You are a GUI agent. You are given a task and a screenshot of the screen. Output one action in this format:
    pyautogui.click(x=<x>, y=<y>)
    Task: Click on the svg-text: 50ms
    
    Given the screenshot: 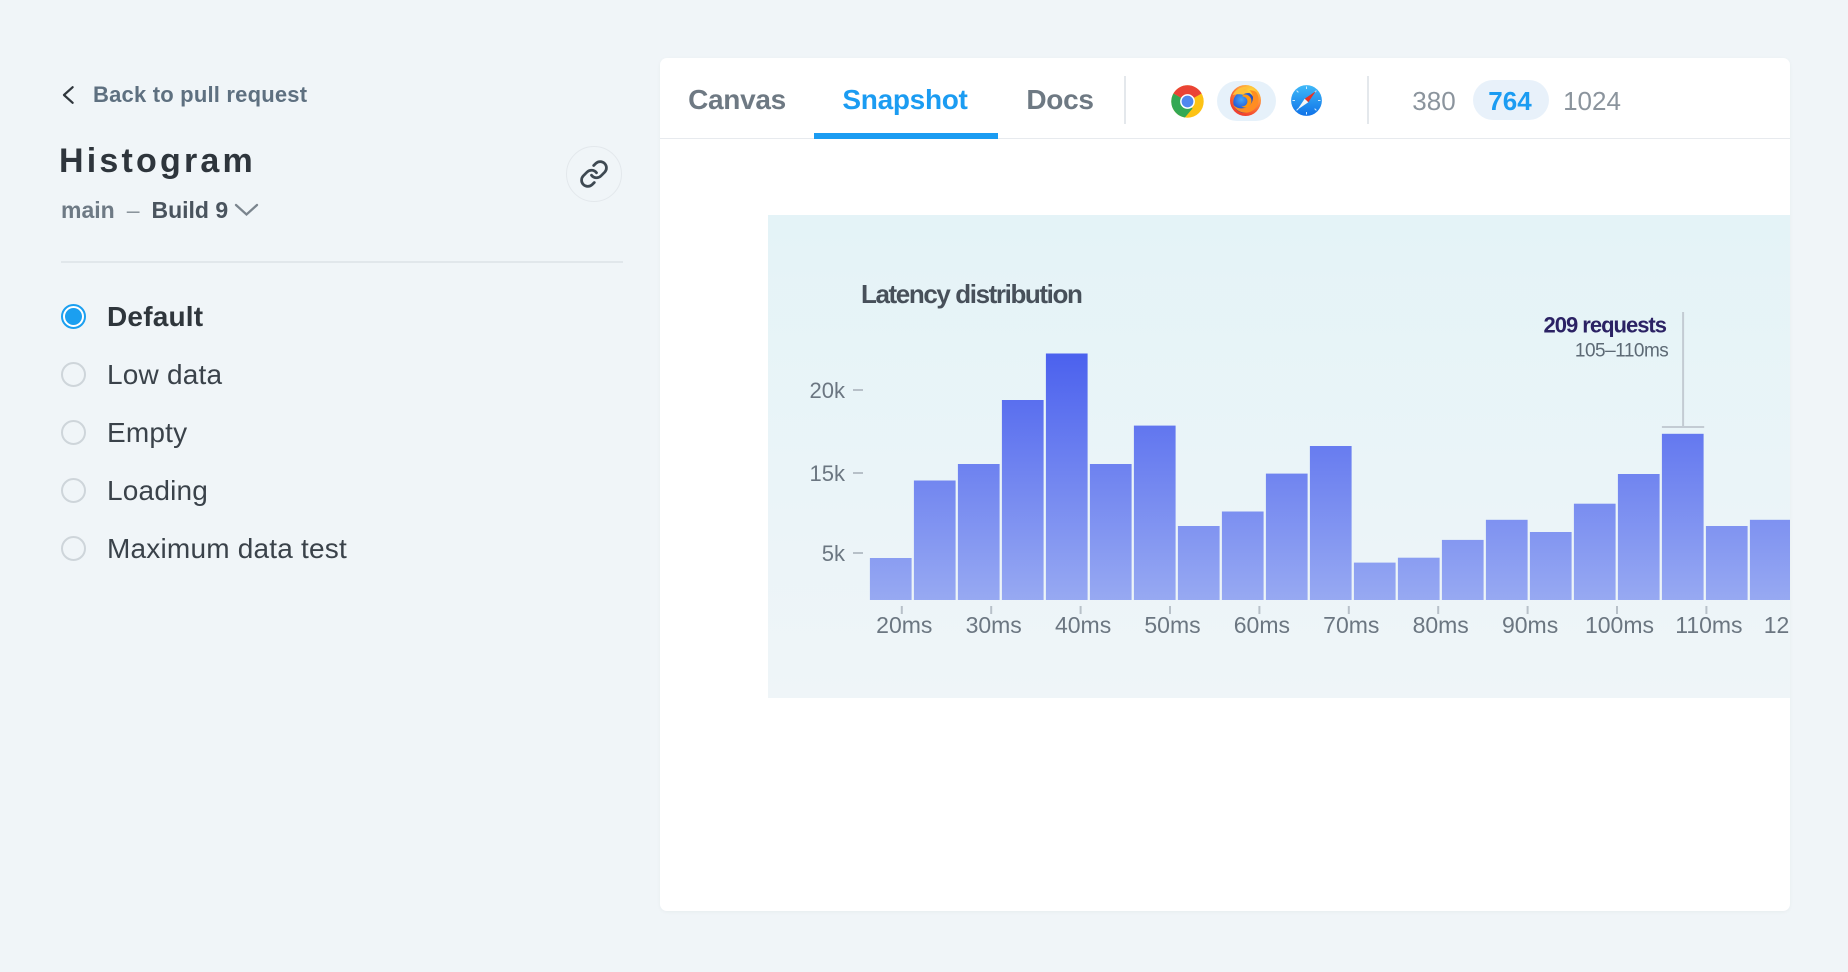 What is the action you would take?
    pyautogui.click(x=1172, y=625)
    